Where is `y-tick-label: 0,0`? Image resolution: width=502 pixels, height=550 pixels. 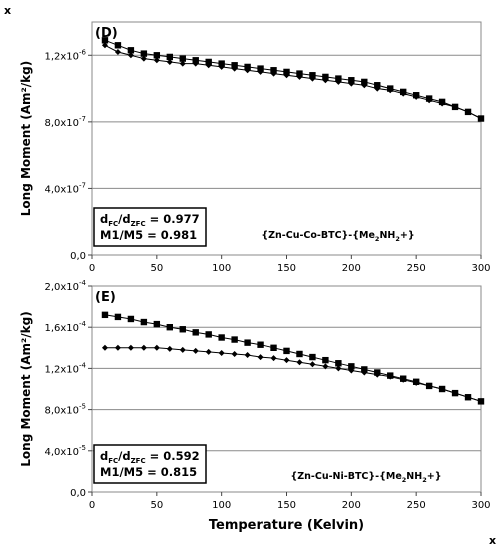
y-tick-label: 0,0 is located at coordinates (78, 493).